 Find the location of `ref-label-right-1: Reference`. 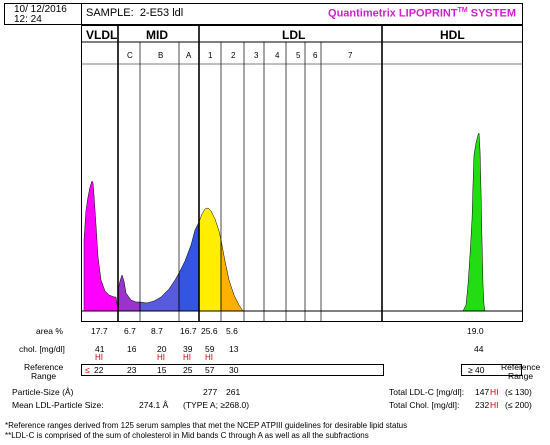

ref-label-right-1: Reference is located at coordinates (521, 367).